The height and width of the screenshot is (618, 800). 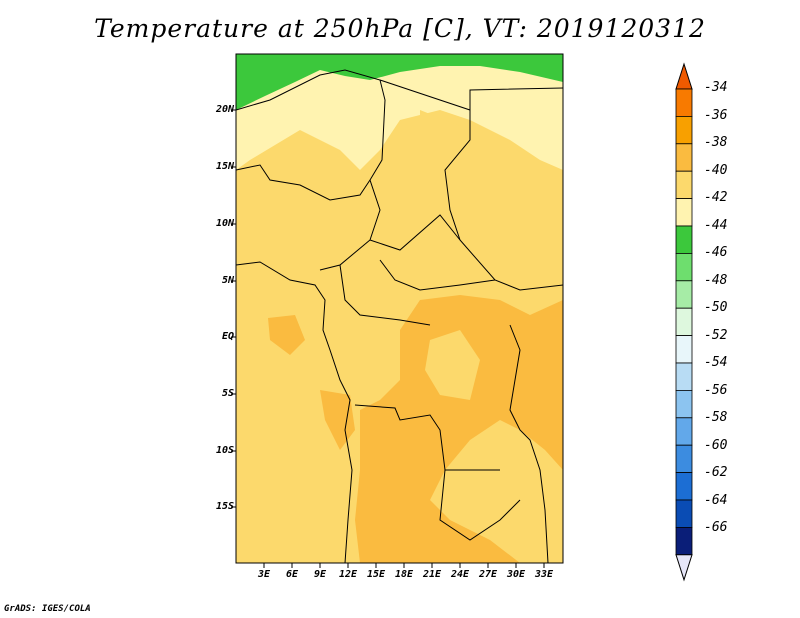 I want to click on colorbar-label: -66, so click(x=716, y=527).